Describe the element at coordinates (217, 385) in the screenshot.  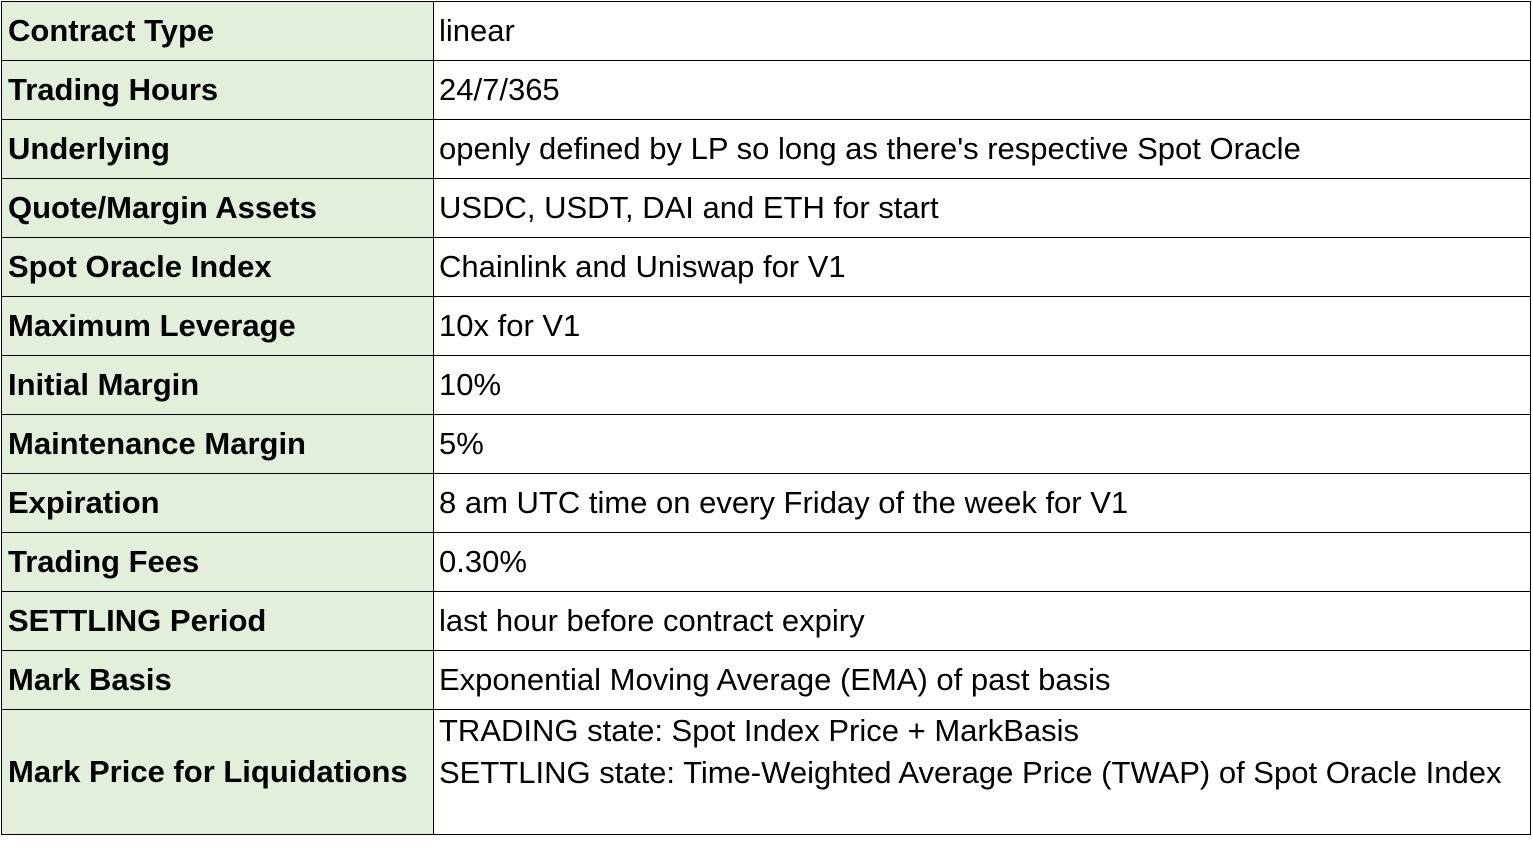
I see `row-label: Initial Margin` at that location.